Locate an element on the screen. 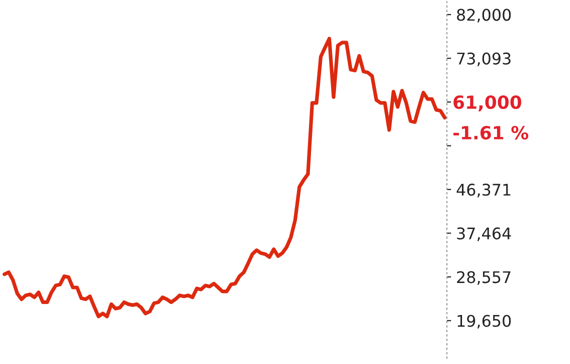  text: 61,000 is located at coordinates (488, 103).